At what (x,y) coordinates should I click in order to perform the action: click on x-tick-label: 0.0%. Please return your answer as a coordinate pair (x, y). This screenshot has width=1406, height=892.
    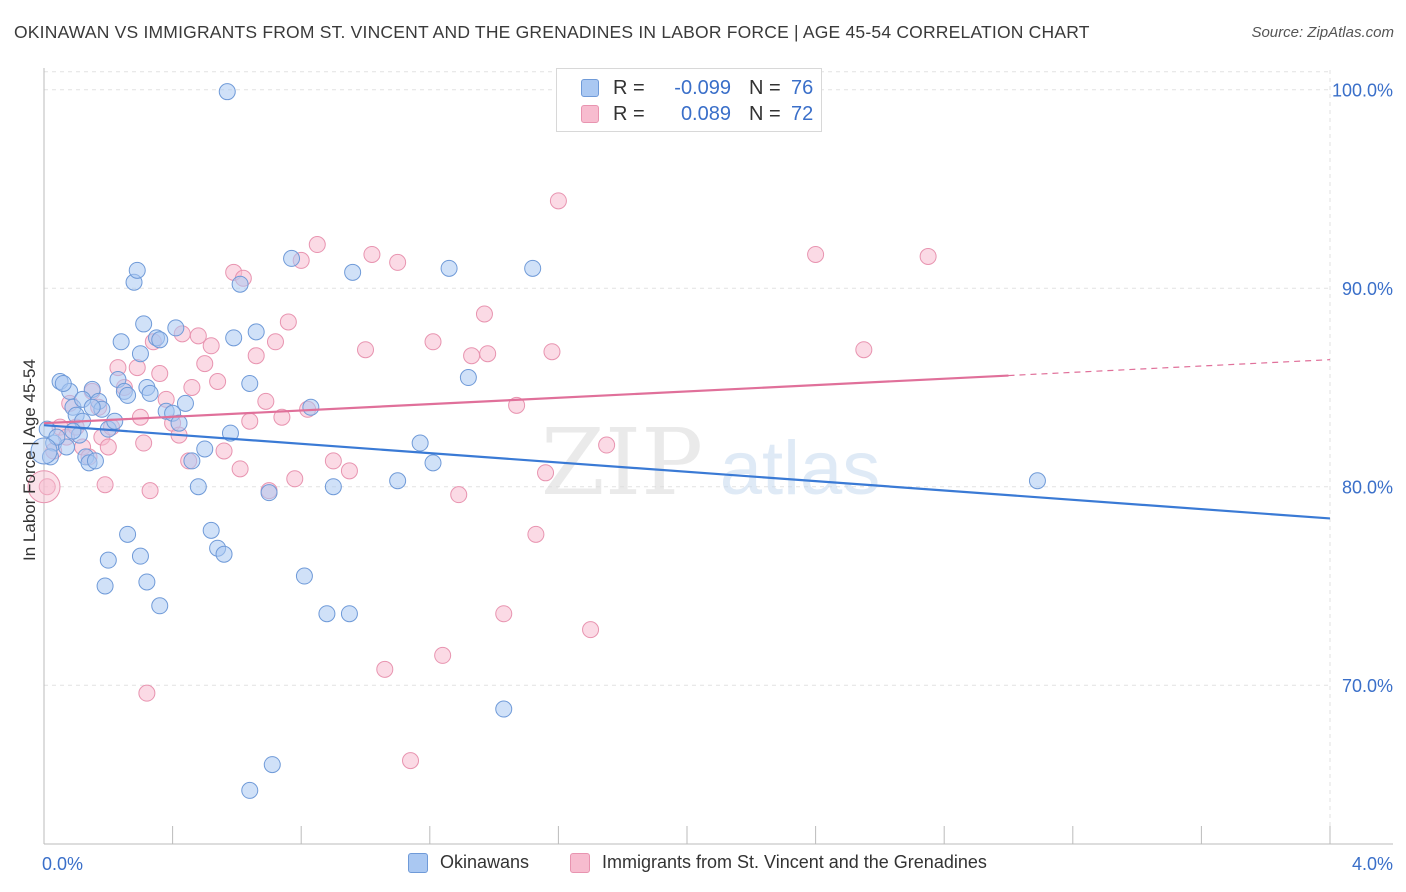
    Looking at the image, I should click on (62, 864).